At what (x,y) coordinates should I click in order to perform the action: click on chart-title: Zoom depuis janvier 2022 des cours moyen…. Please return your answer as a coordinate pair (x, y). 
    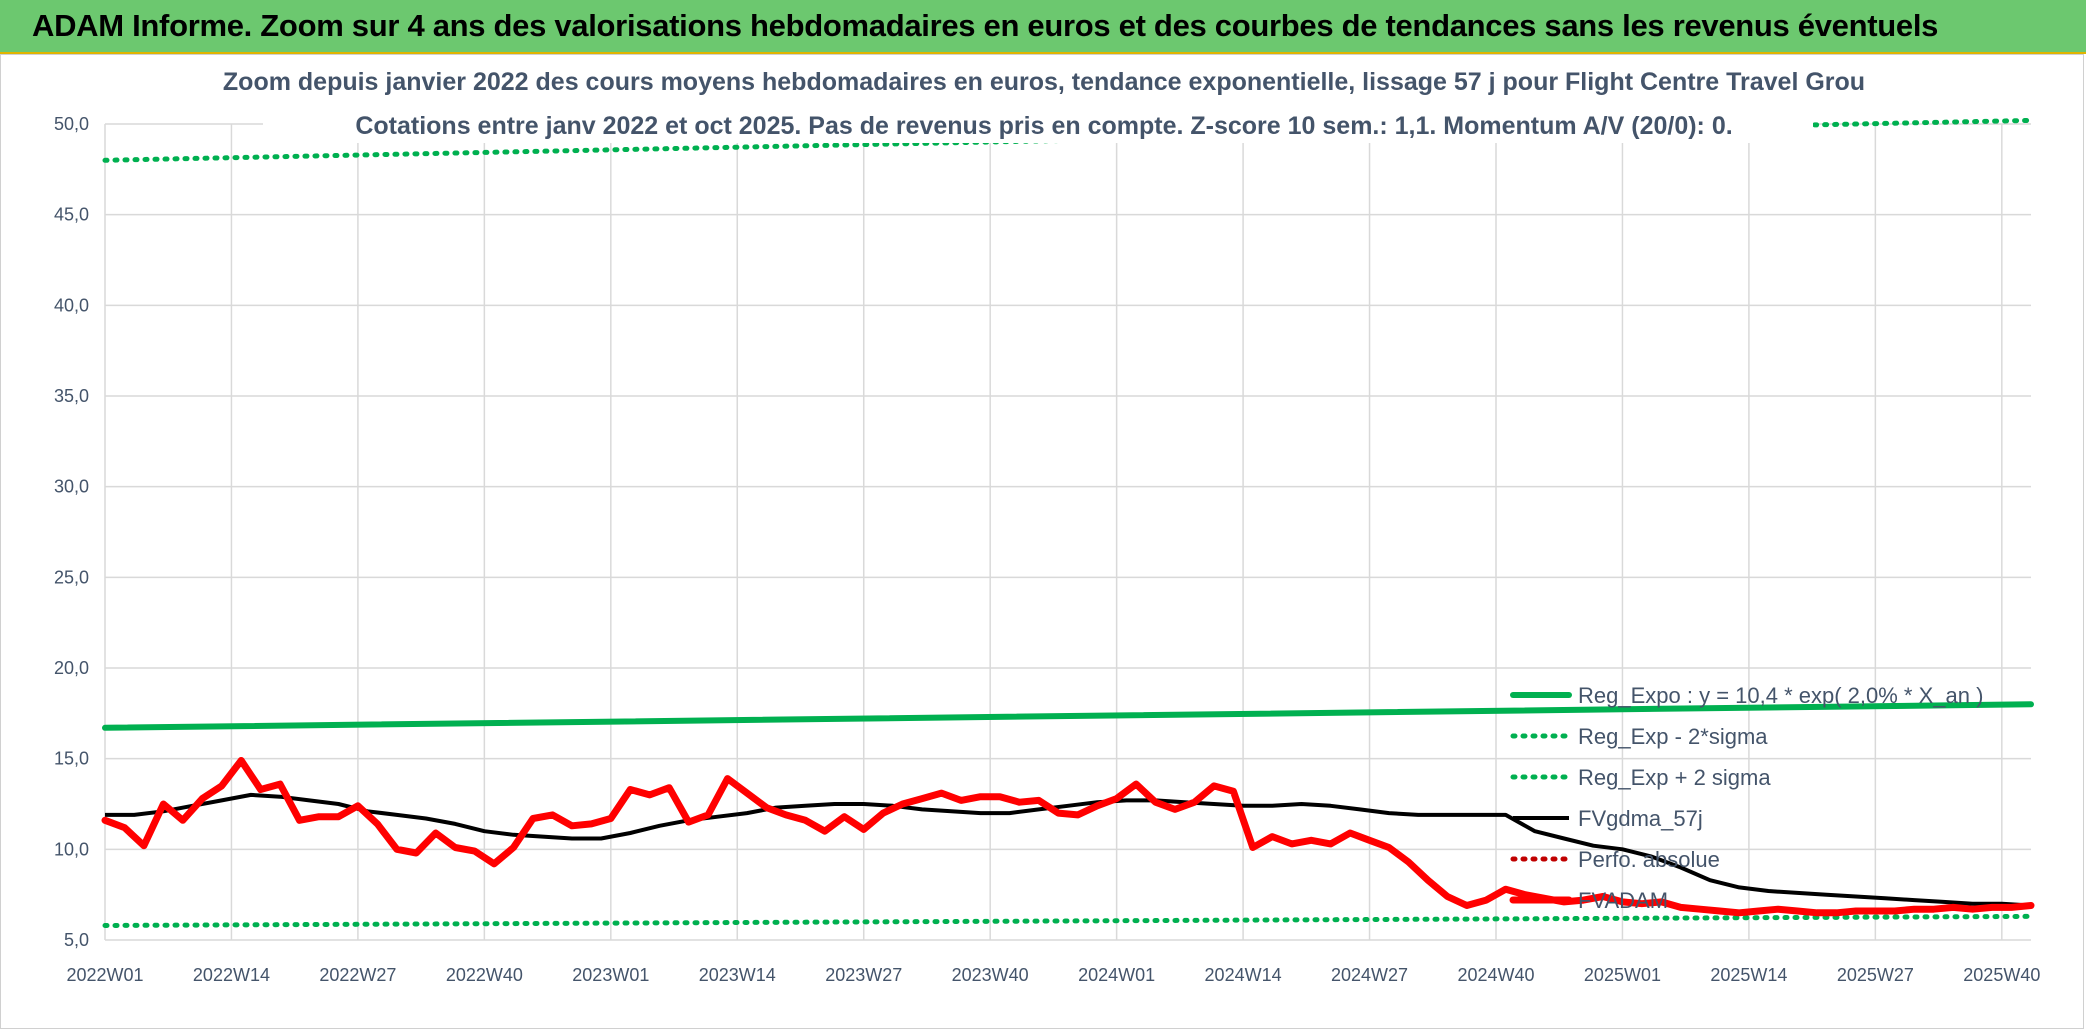
    Looking at the image, I should click on (1044, 82).